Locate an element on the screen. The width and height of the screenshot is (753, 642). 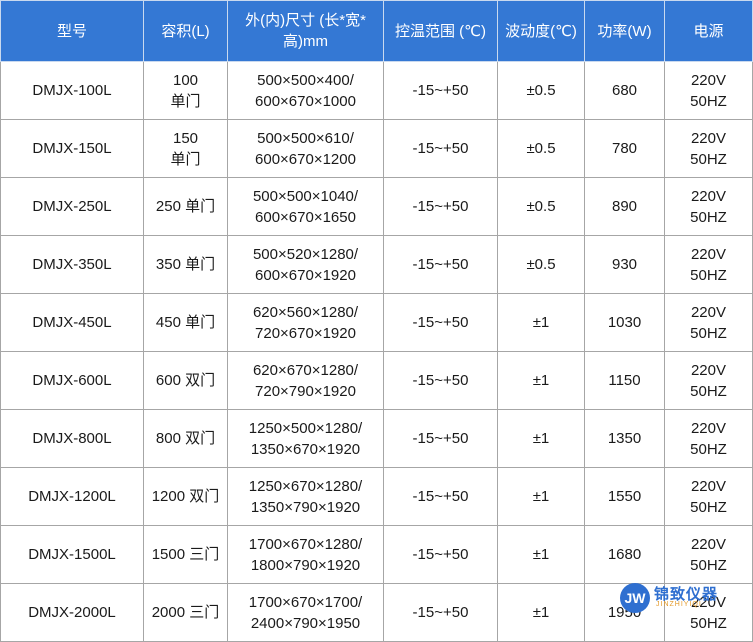
cell-line: 500×520×1280/ is located at coordinates (305, 254).